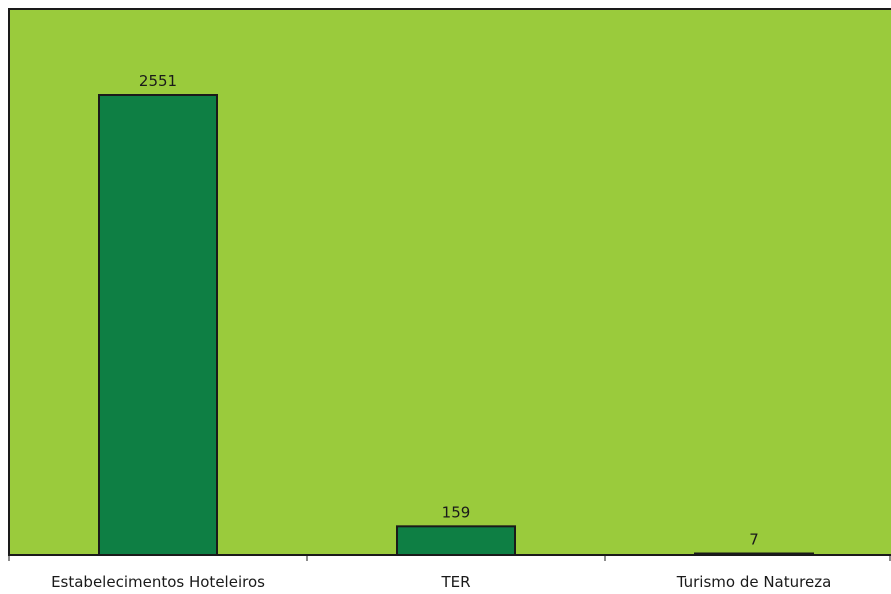 Image resolution: width=891 pixels, height=594 pixels. Describe the element at coordinates (158, 81) in the screenshot. I see `bar-value-label: 2551` at that location.